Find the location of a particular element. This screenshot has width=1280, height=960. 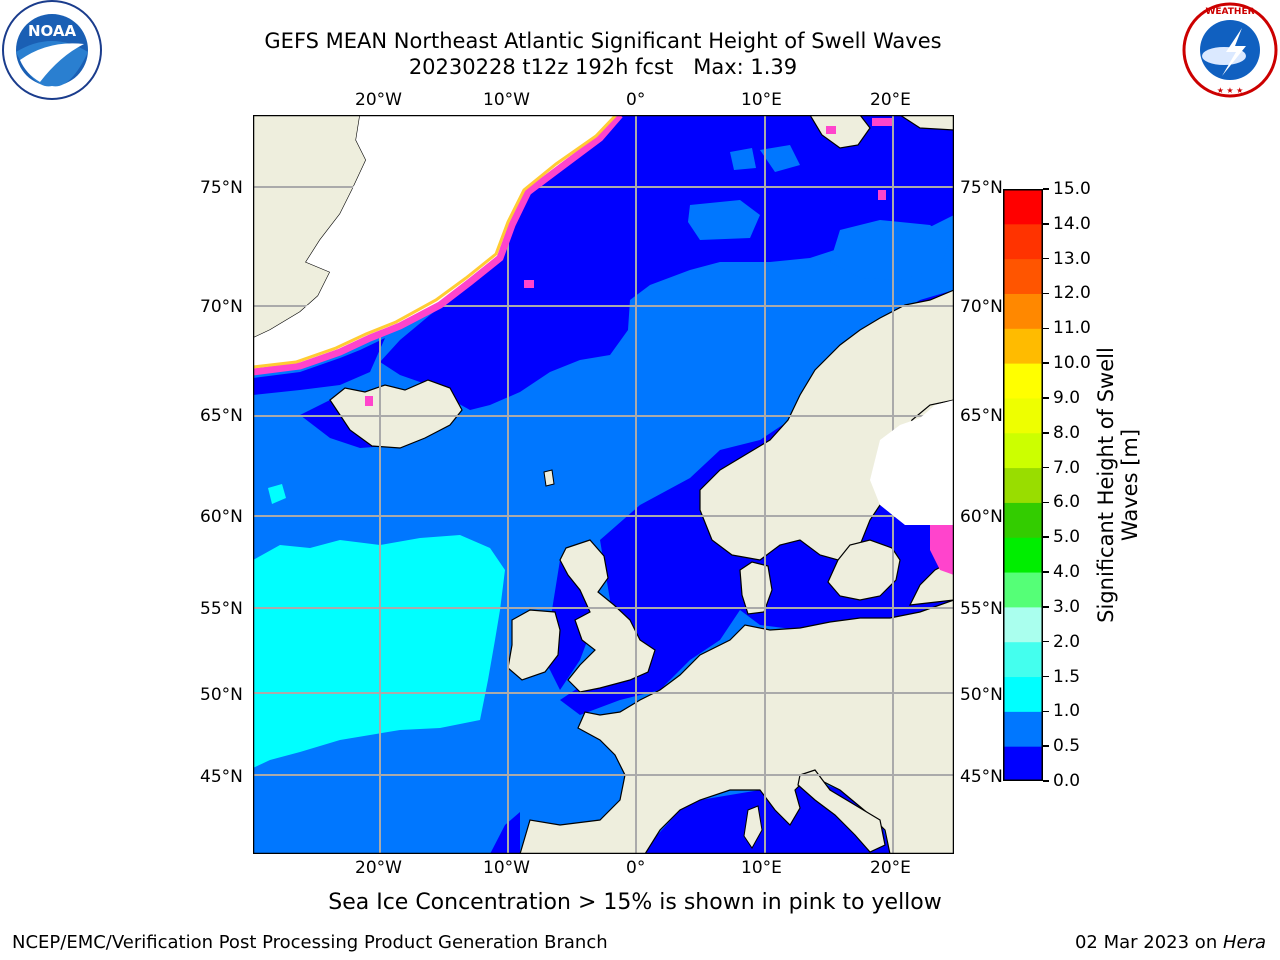

lat-label-left: 50°N is located at coordinates (221, 695).